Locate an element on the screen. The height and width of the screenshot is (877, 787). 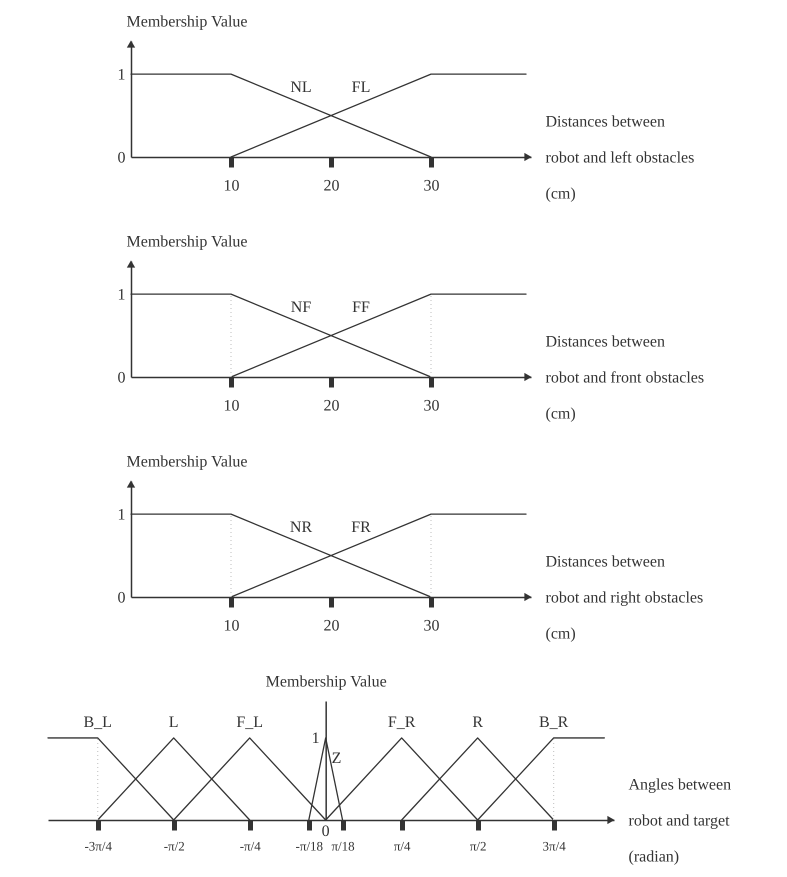
series-label: NL is located at coordinates (301, 87).